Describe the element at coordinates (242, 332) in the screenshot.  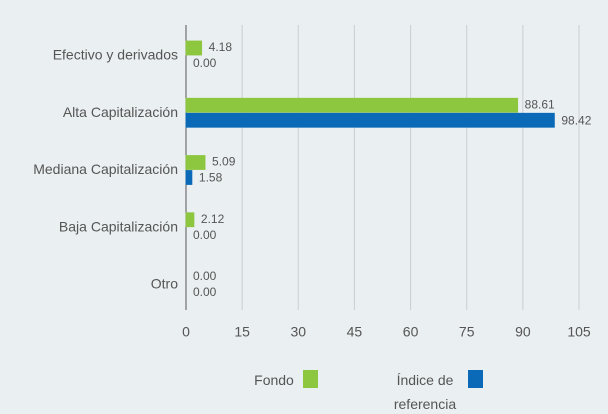
I see `x-tick-label: 15` at that location.